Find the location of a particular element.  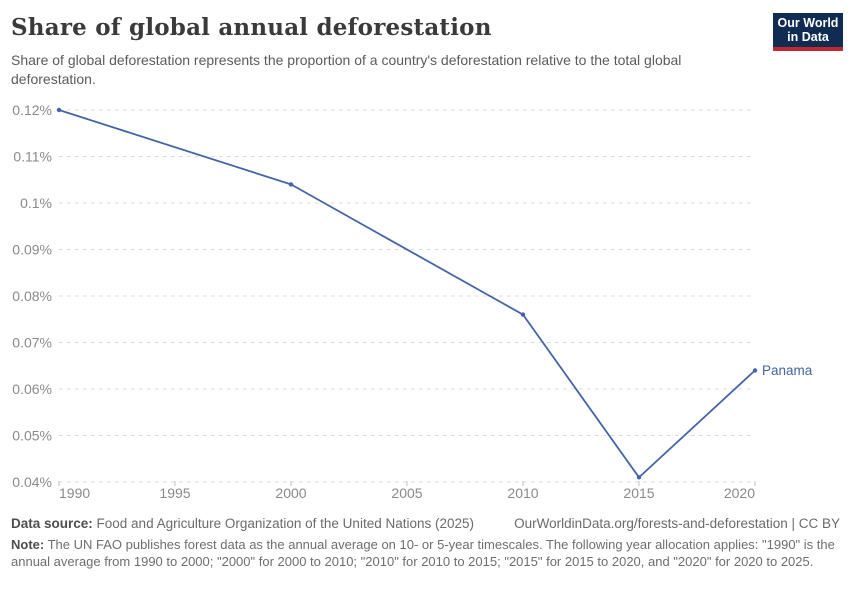

svg-text: 1990 is located at coordinates (74, 493).